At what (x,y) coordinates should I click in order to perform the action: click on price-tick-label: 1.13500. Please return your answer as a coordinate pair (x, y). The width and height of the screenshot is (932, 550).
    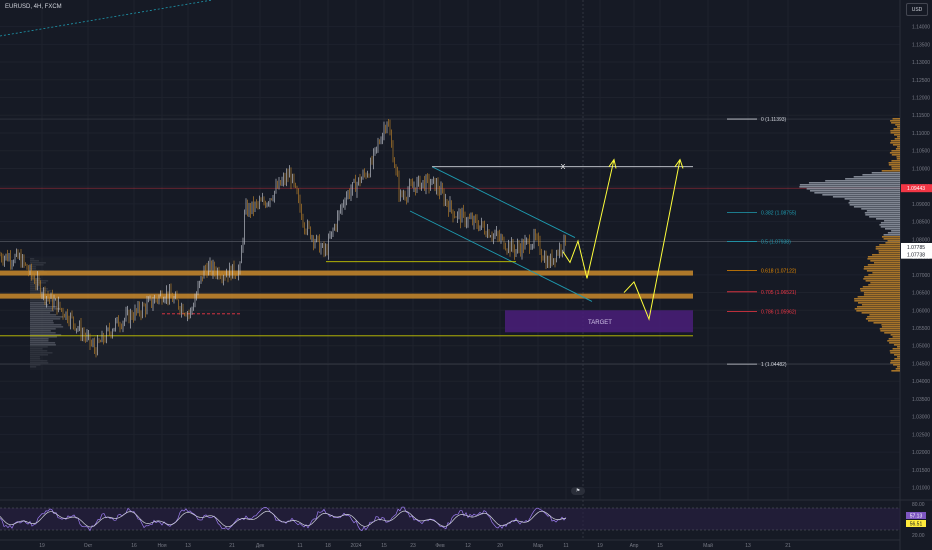
    Looking at the image, I should click on (921, 45).